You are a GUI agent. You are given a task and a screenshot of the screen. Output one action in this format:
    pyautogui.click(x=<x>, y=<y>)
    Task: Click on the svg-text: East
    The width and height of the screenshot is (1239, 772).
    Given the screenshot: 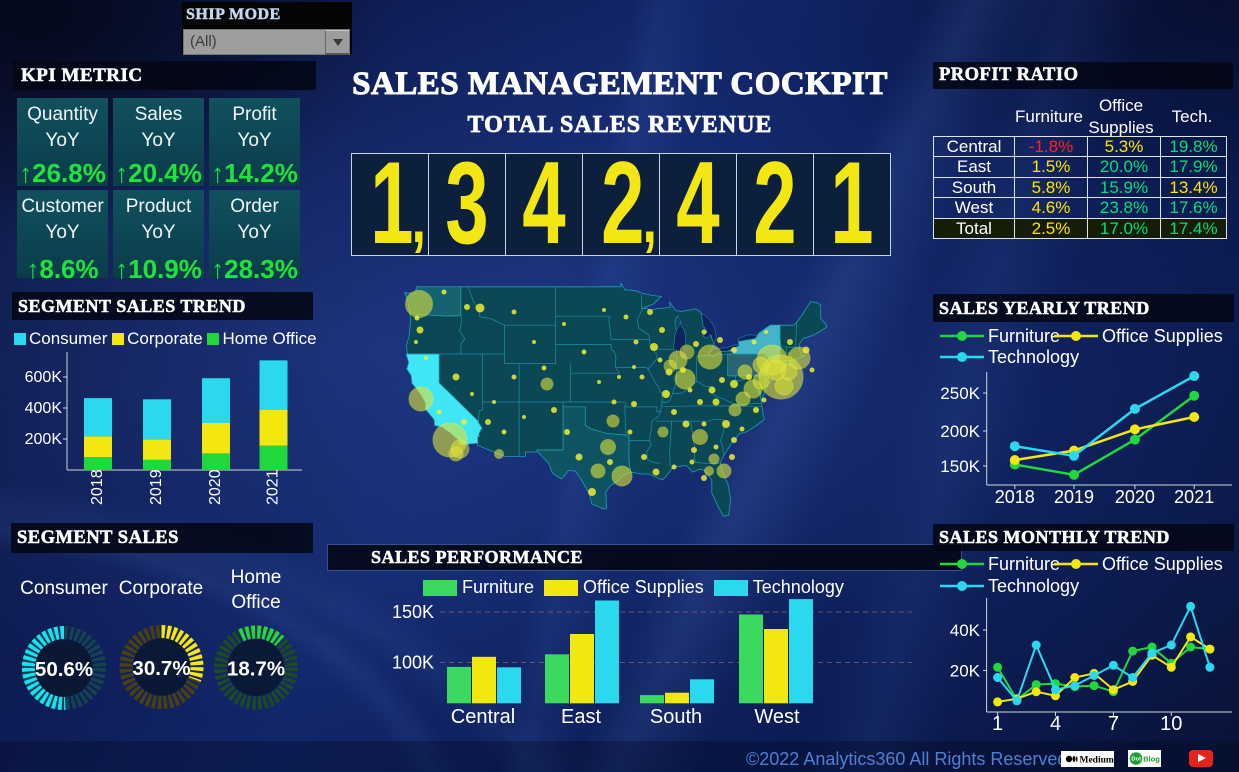 What is the action you would take?
    pyautogui.click(x=581, y=717)
    